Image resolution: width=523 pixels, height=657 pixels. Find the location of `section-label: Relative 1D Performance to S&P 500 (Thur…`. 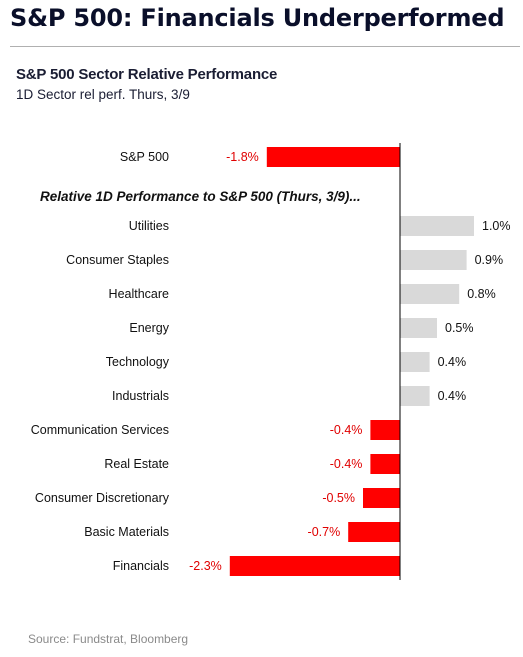

section-label: Relative 1D Performance to S&P 500 (Thur… is located at coordinates (200, 196).